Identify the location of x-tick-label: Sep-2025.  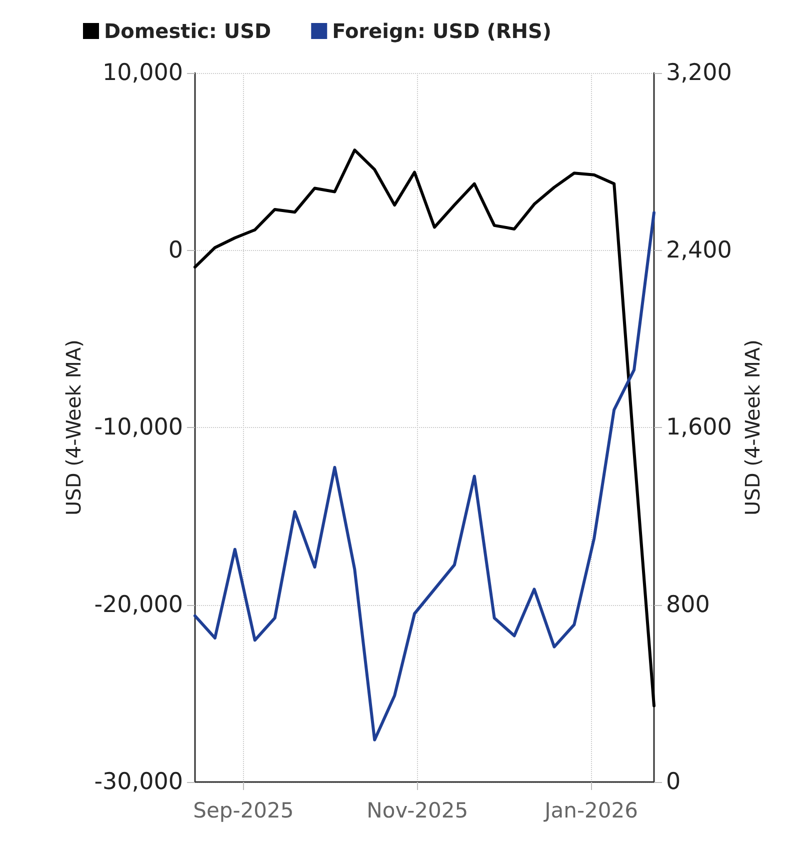
(243, 810).